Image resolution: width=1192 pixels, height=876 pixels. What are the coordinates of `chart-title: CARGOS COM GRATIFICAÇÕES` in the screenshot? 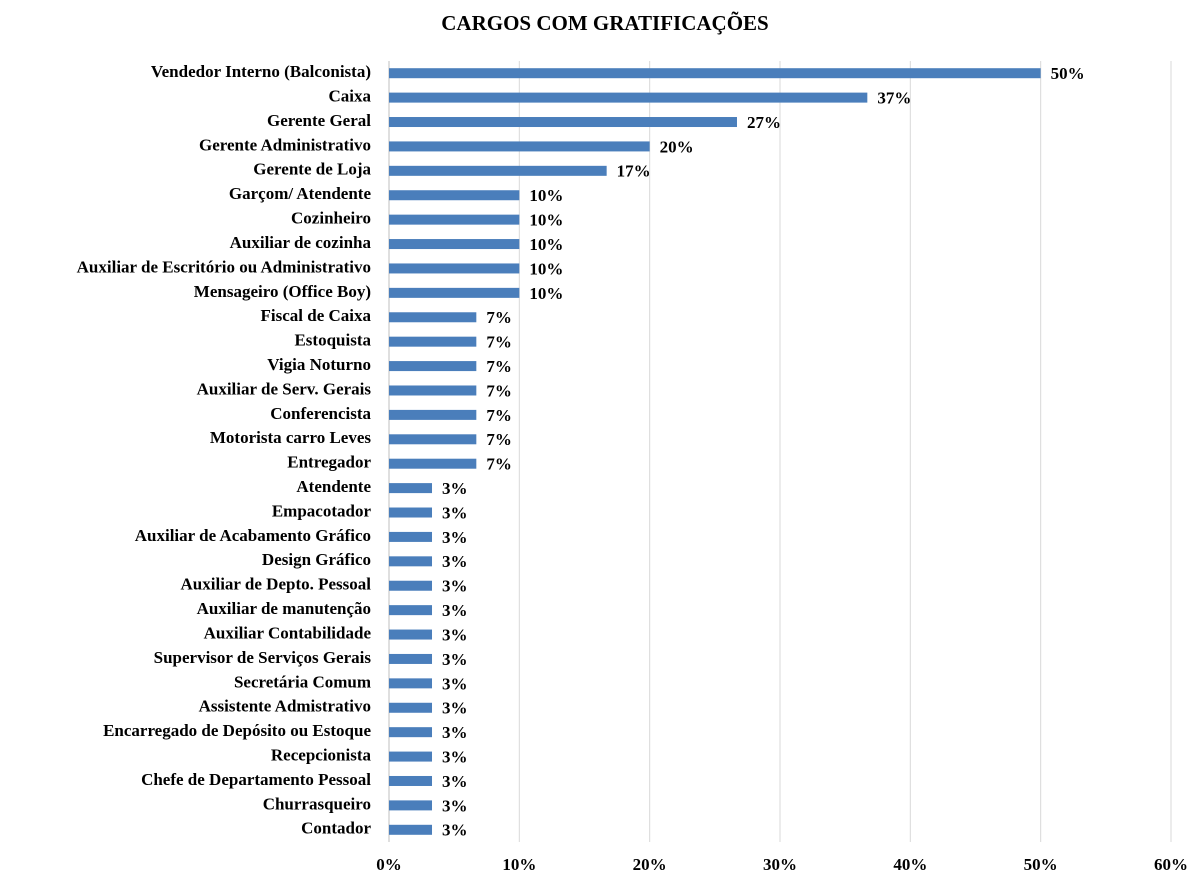 It's located at (604, 23).